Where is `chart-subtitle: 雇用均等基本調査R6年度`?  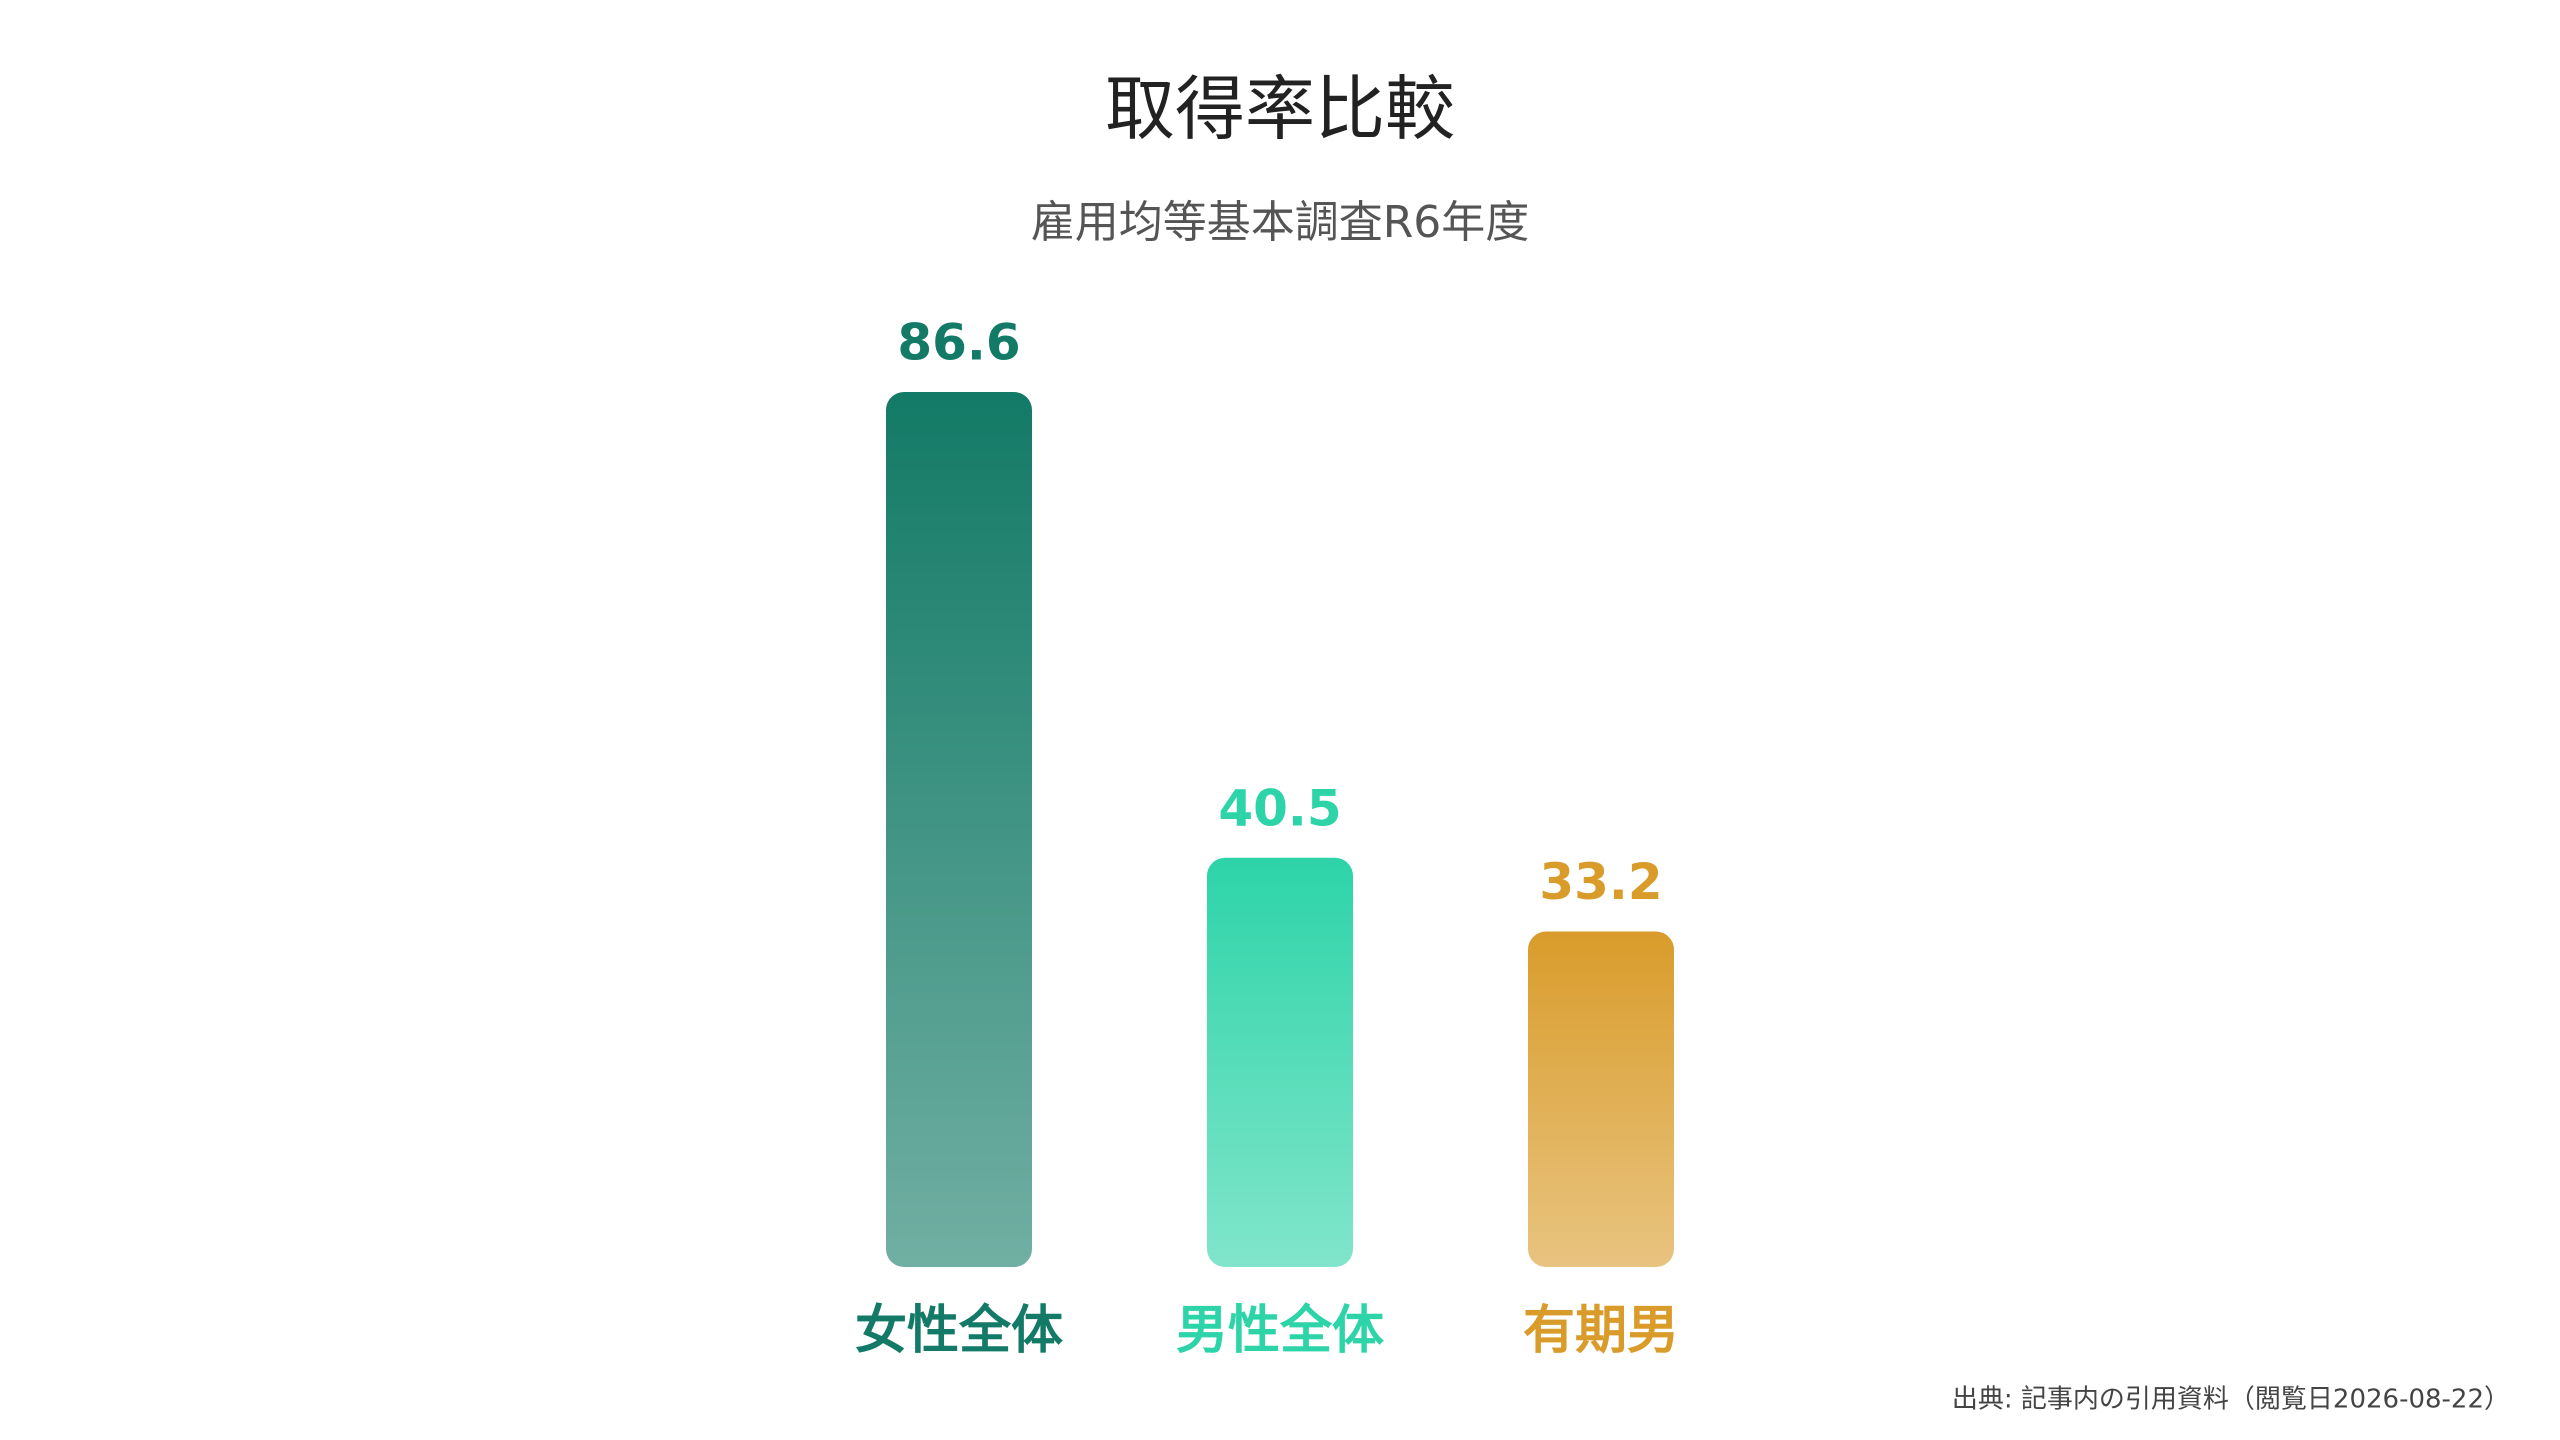
chart-subtitle: 雇用均等基本調査R6年度 is located at coordinates (1280, 222).